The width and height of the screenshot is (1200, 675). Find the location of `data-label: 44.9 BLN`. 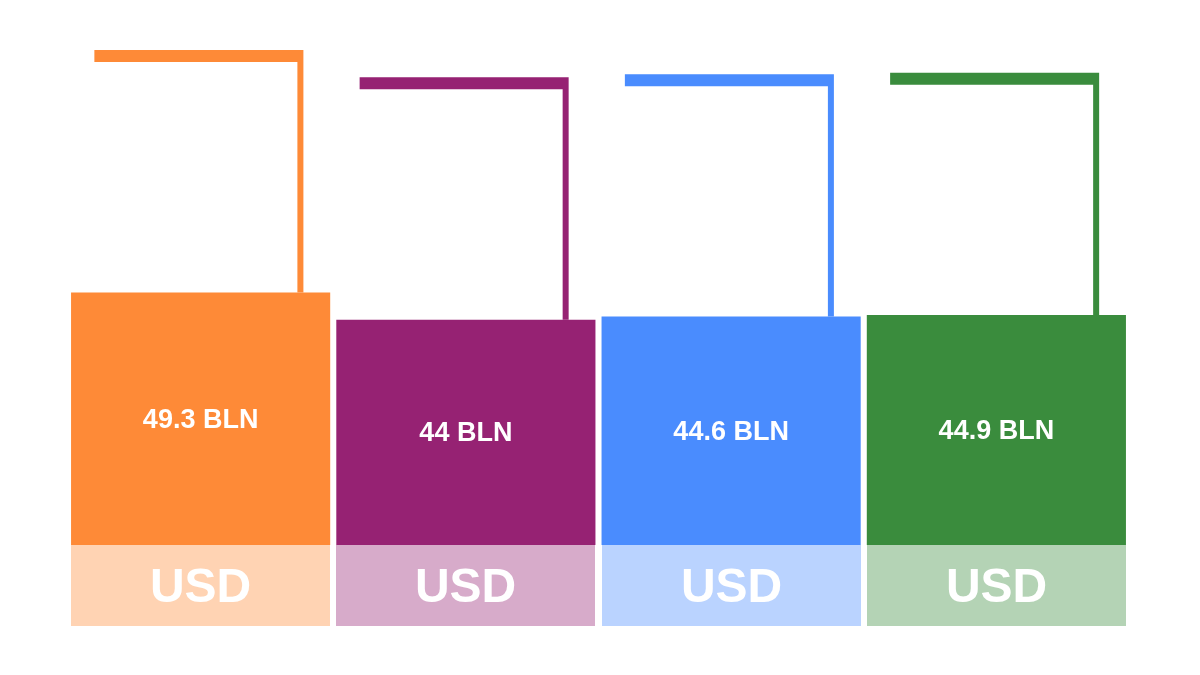

data-label: 44.9 BLN is located at coordinates (996, 430).